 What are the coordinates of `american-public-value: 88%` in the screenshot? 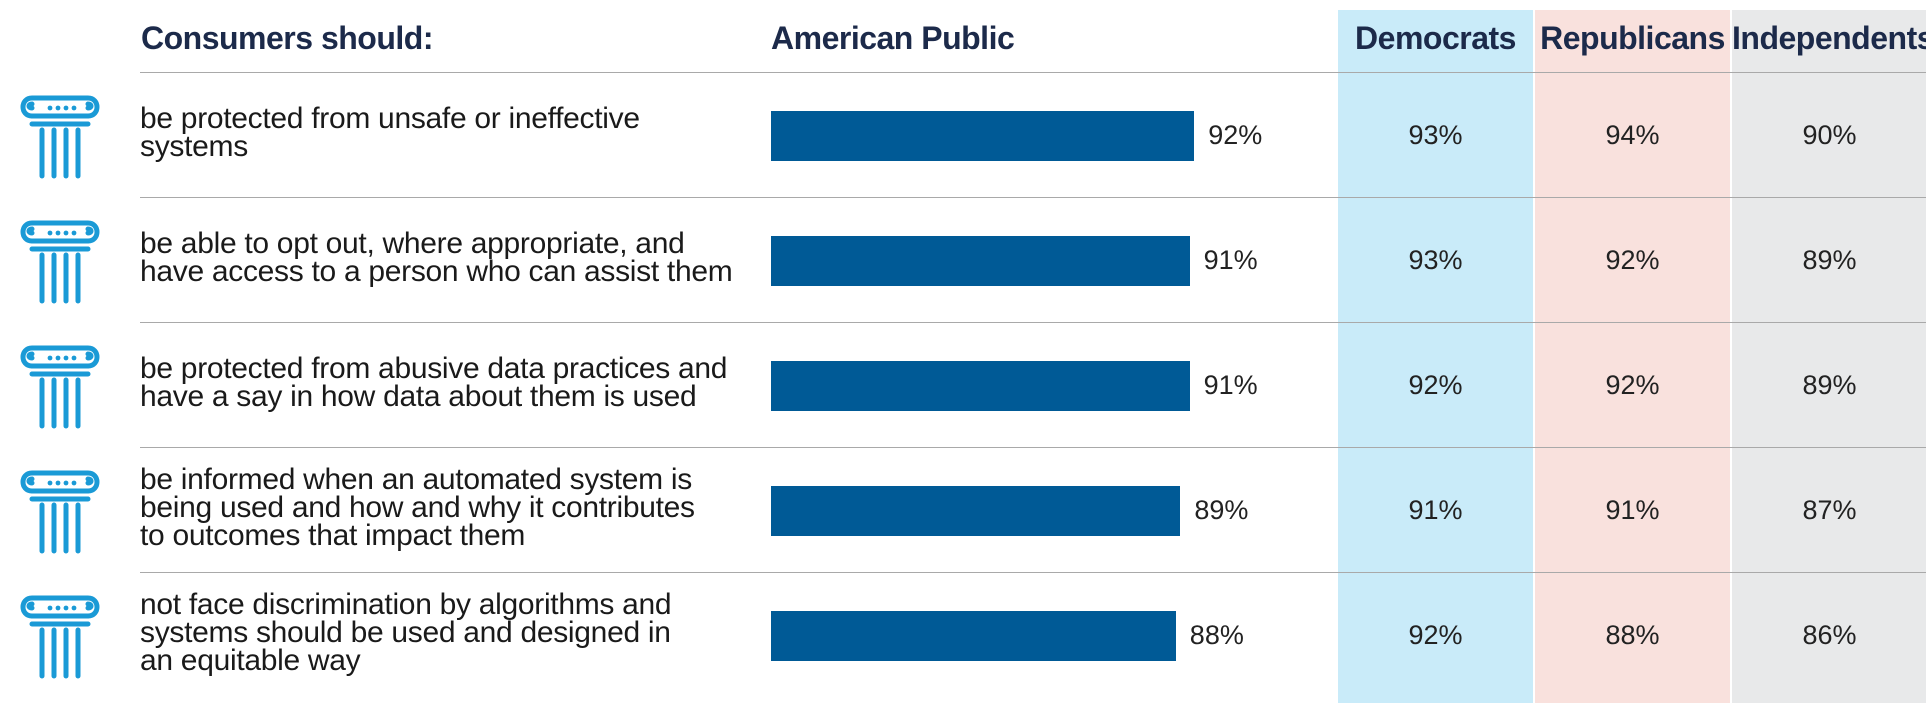 It's located at (1216, 635).